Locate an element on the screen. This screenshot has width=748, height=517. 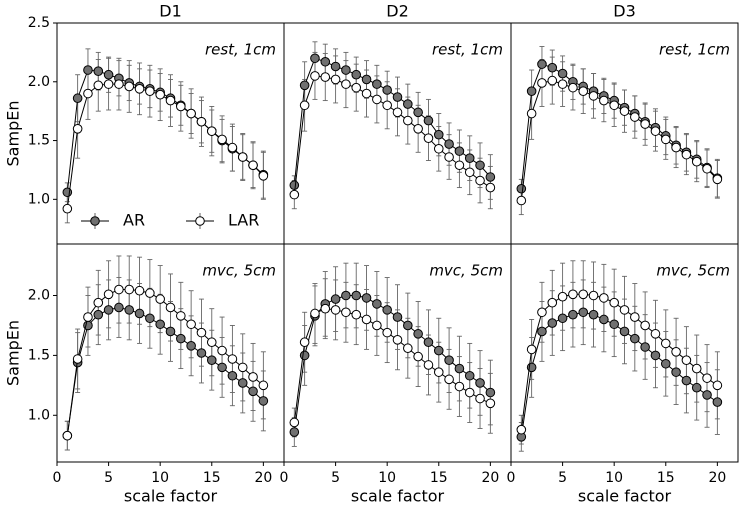
axes-frame is located at coordinates (624, 353).